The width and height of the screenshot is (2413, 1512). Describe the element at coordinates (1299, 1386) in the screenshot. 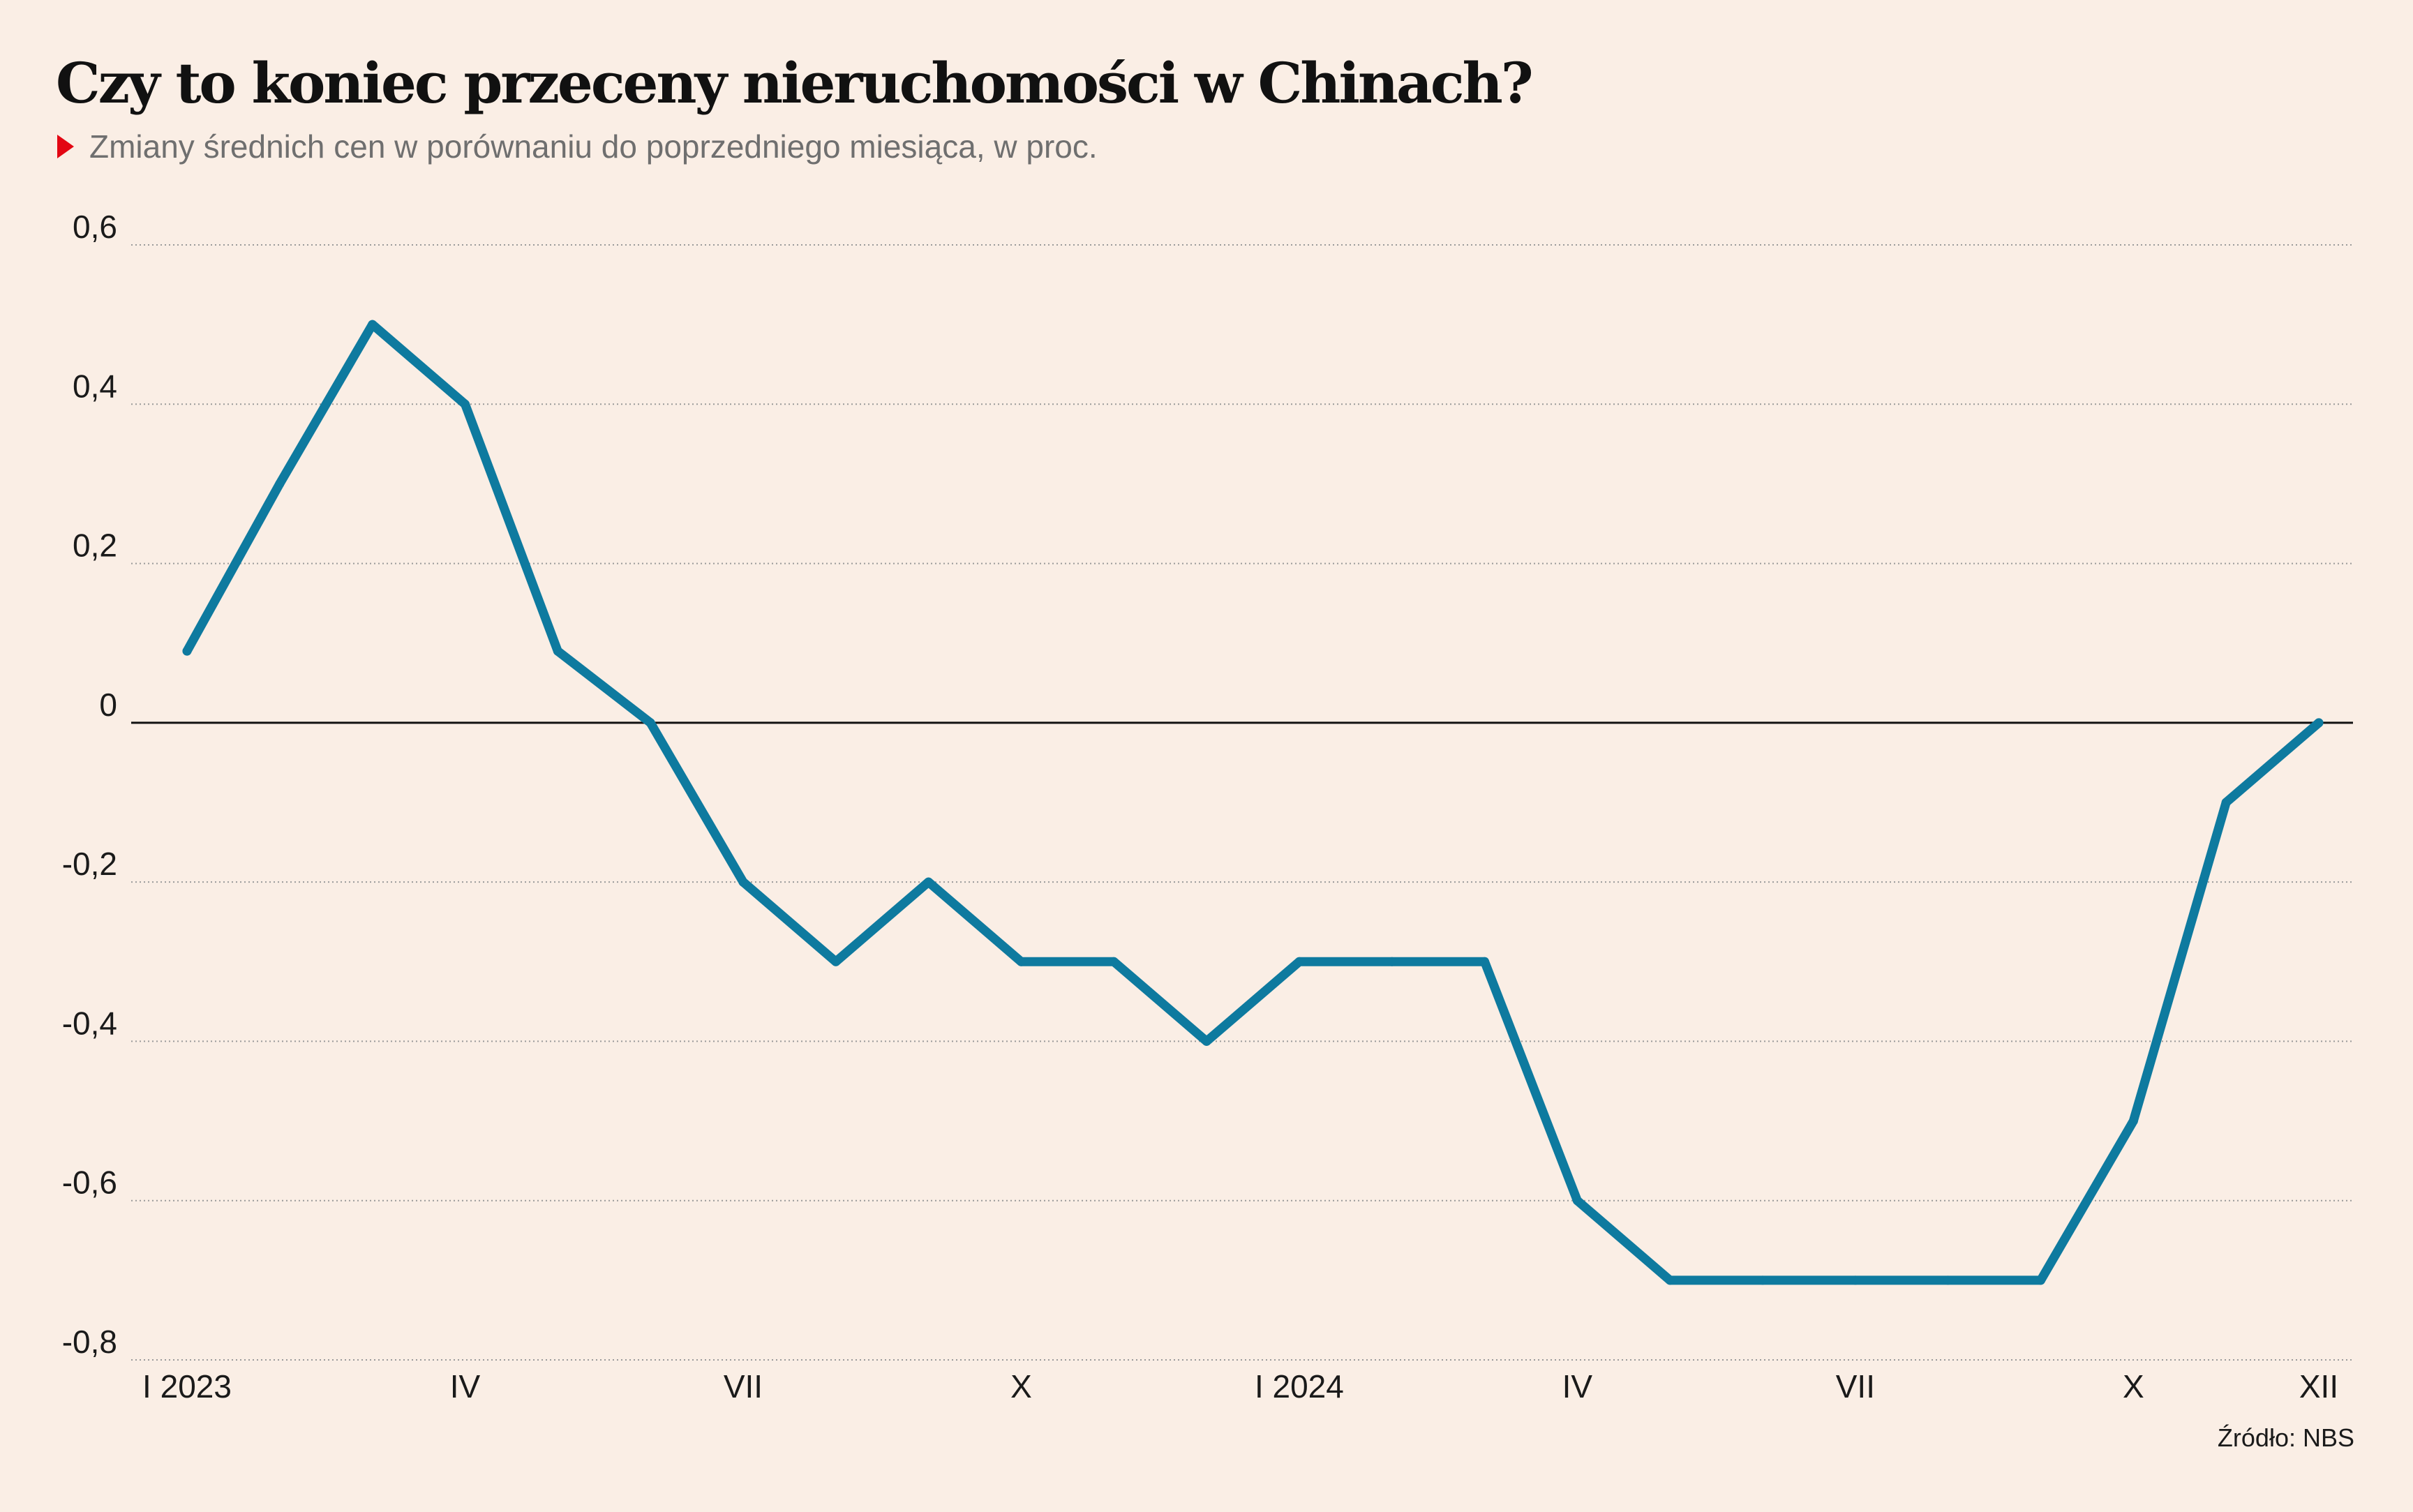

I see `x-tick-label: I 2024` at that location.